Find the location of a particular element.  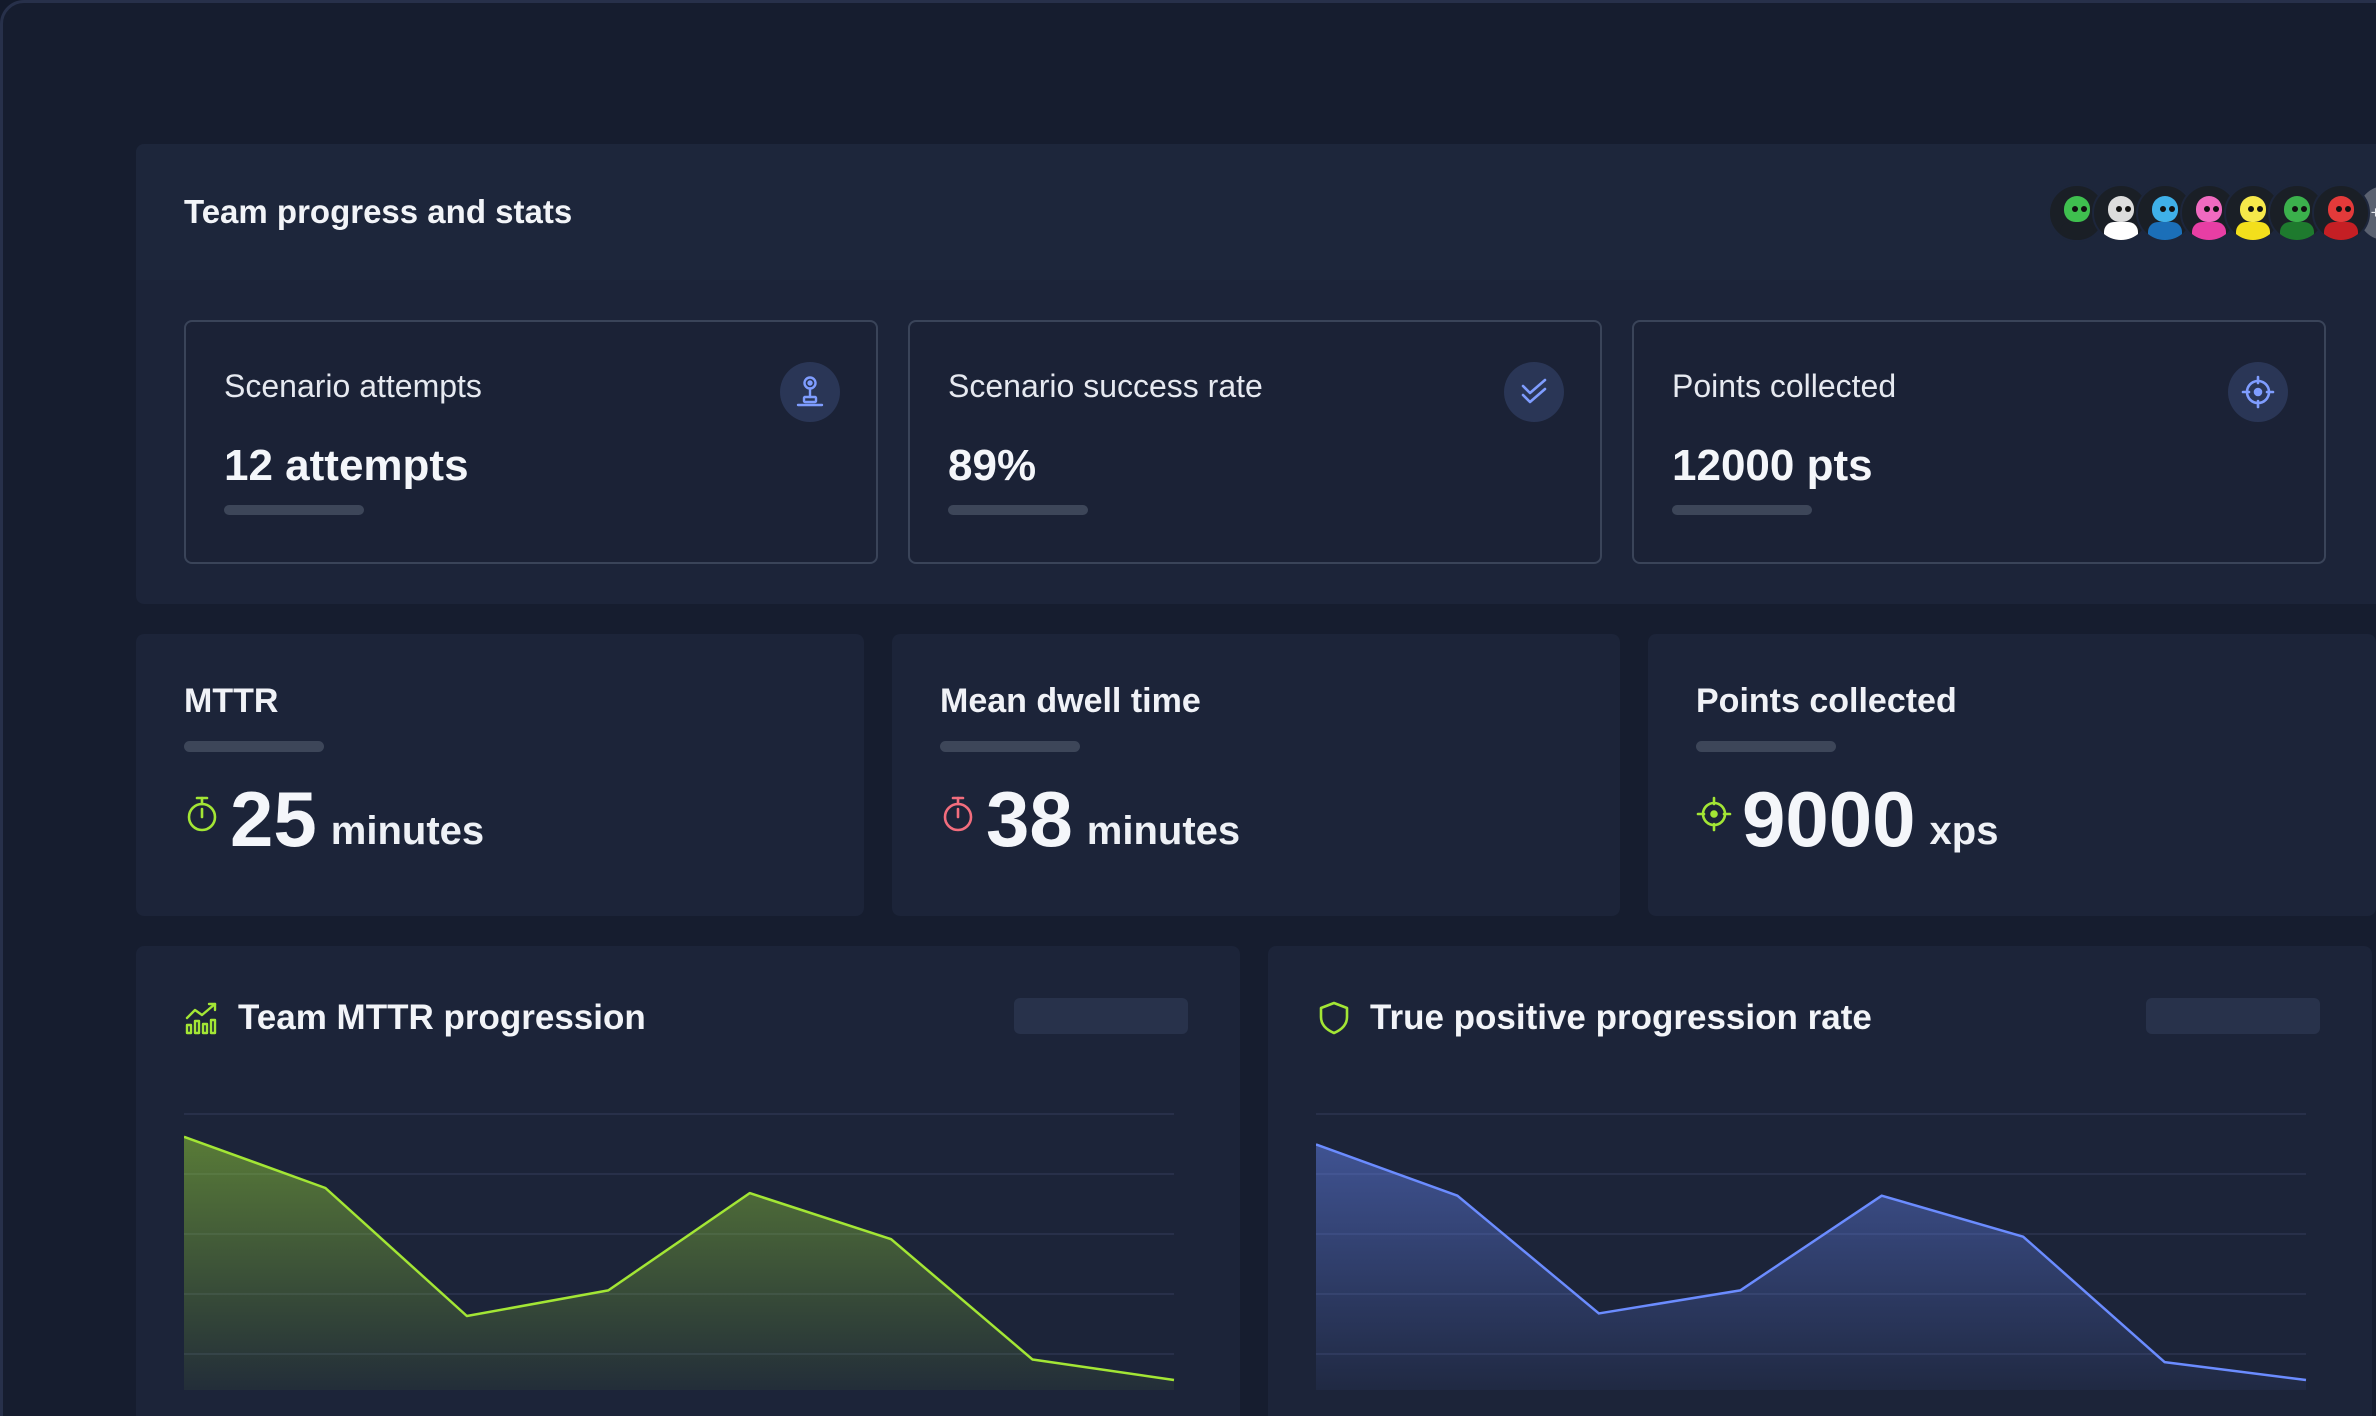

avatar-pink-creature is located at coordinates (2209, 213).